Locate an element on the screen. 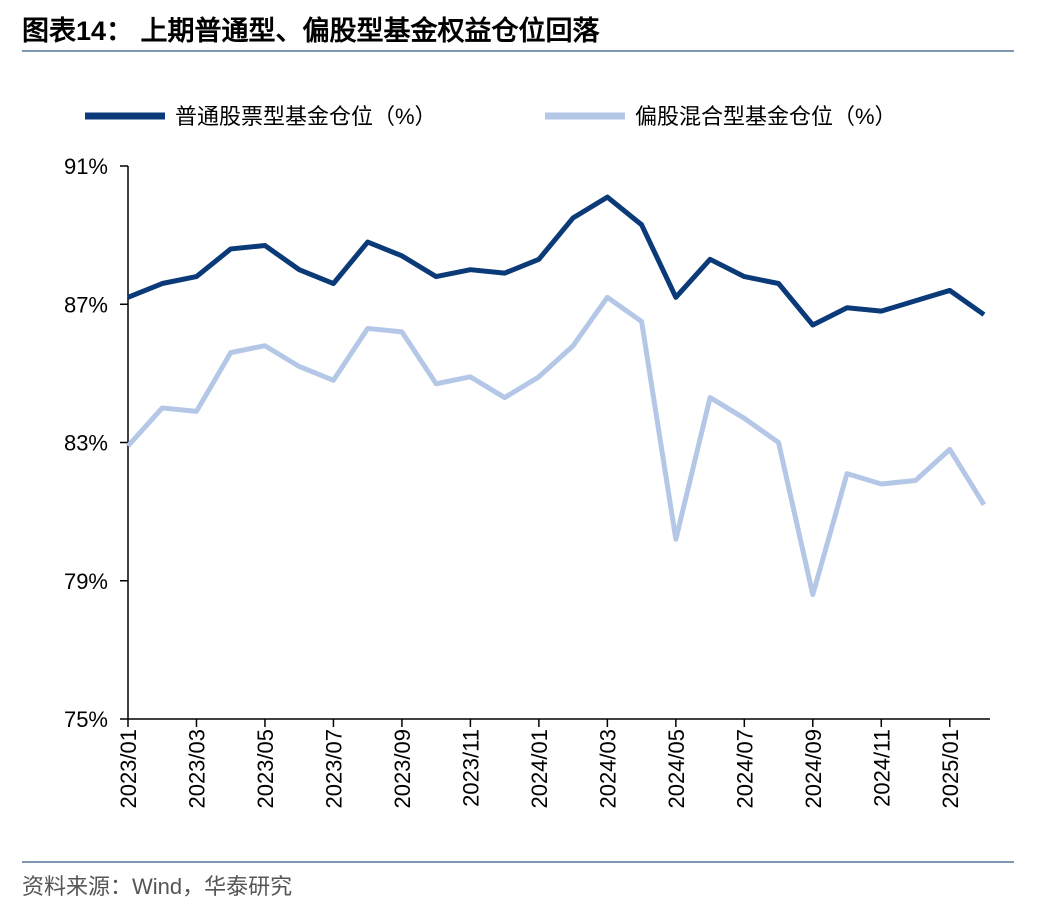  x-tick-label: 2024/09 is located at coordinates (813, 769).